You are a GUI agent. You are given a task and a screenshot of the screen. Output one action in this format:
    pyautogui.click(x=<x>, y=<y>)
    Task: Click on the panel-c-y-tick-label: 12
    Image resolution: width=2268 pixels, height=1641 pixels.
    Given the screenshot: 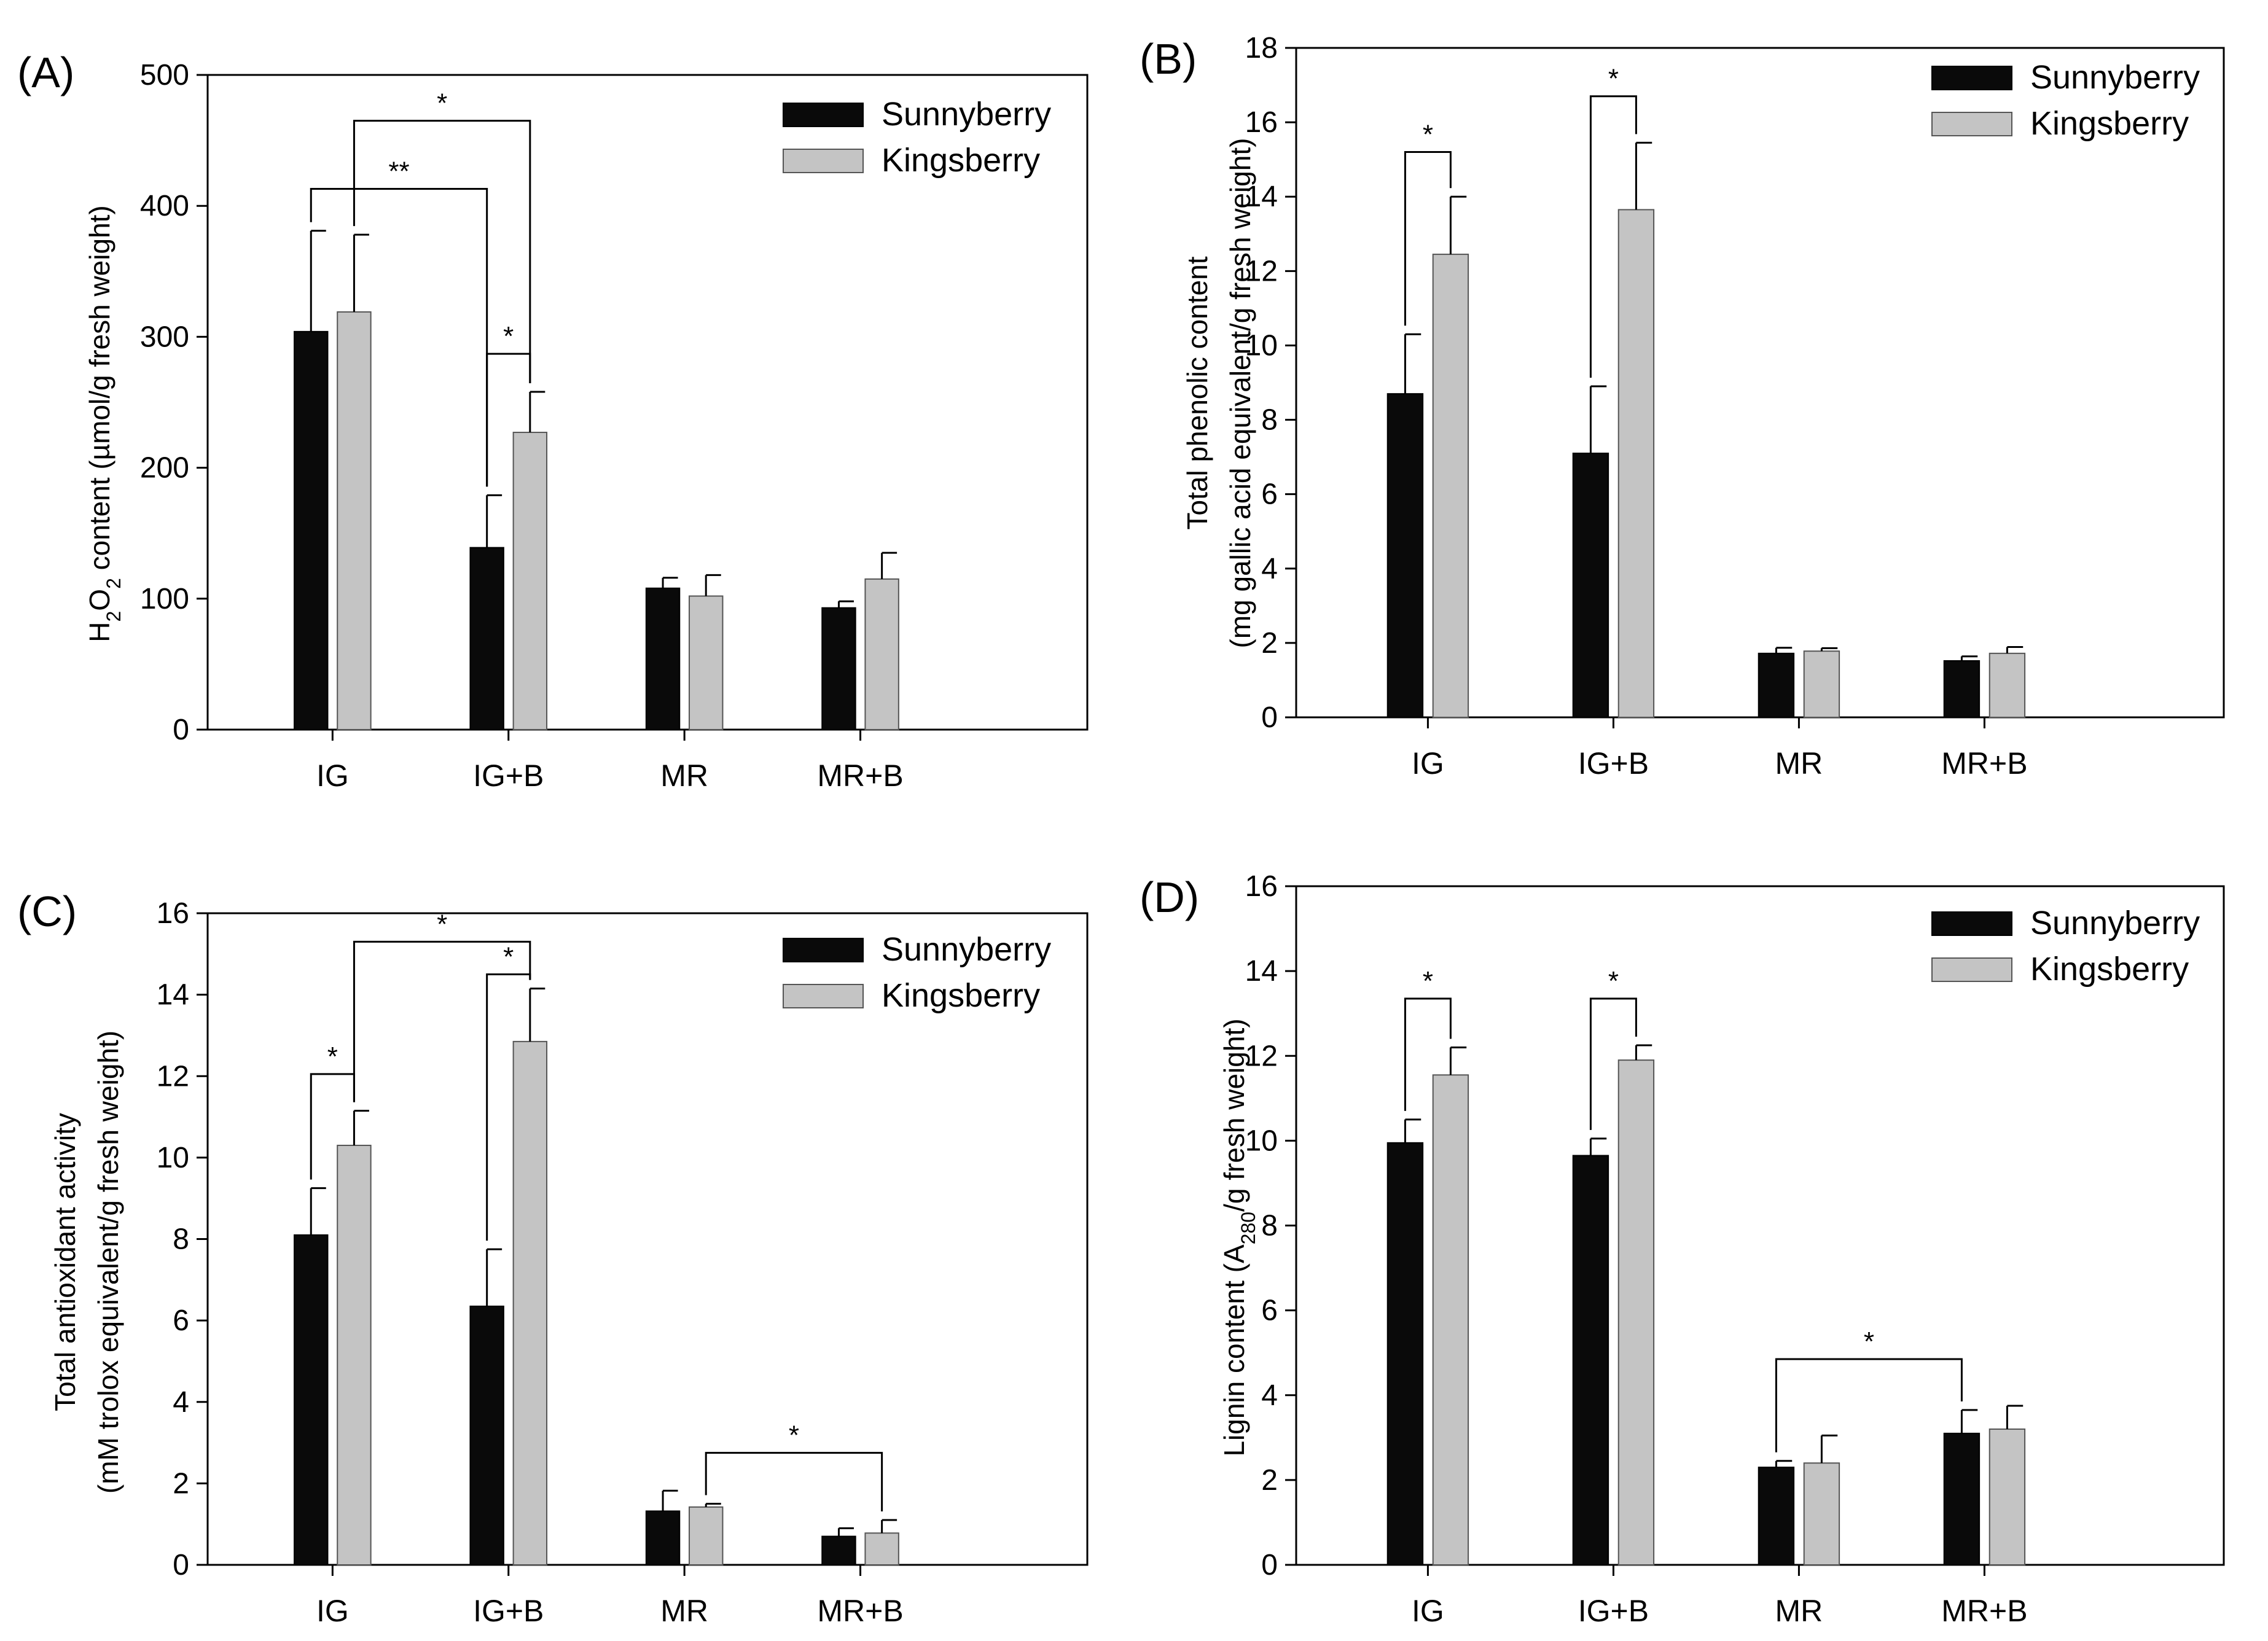 What is the action you would take?
    pyautogui.click(x=173, y=1076)
    